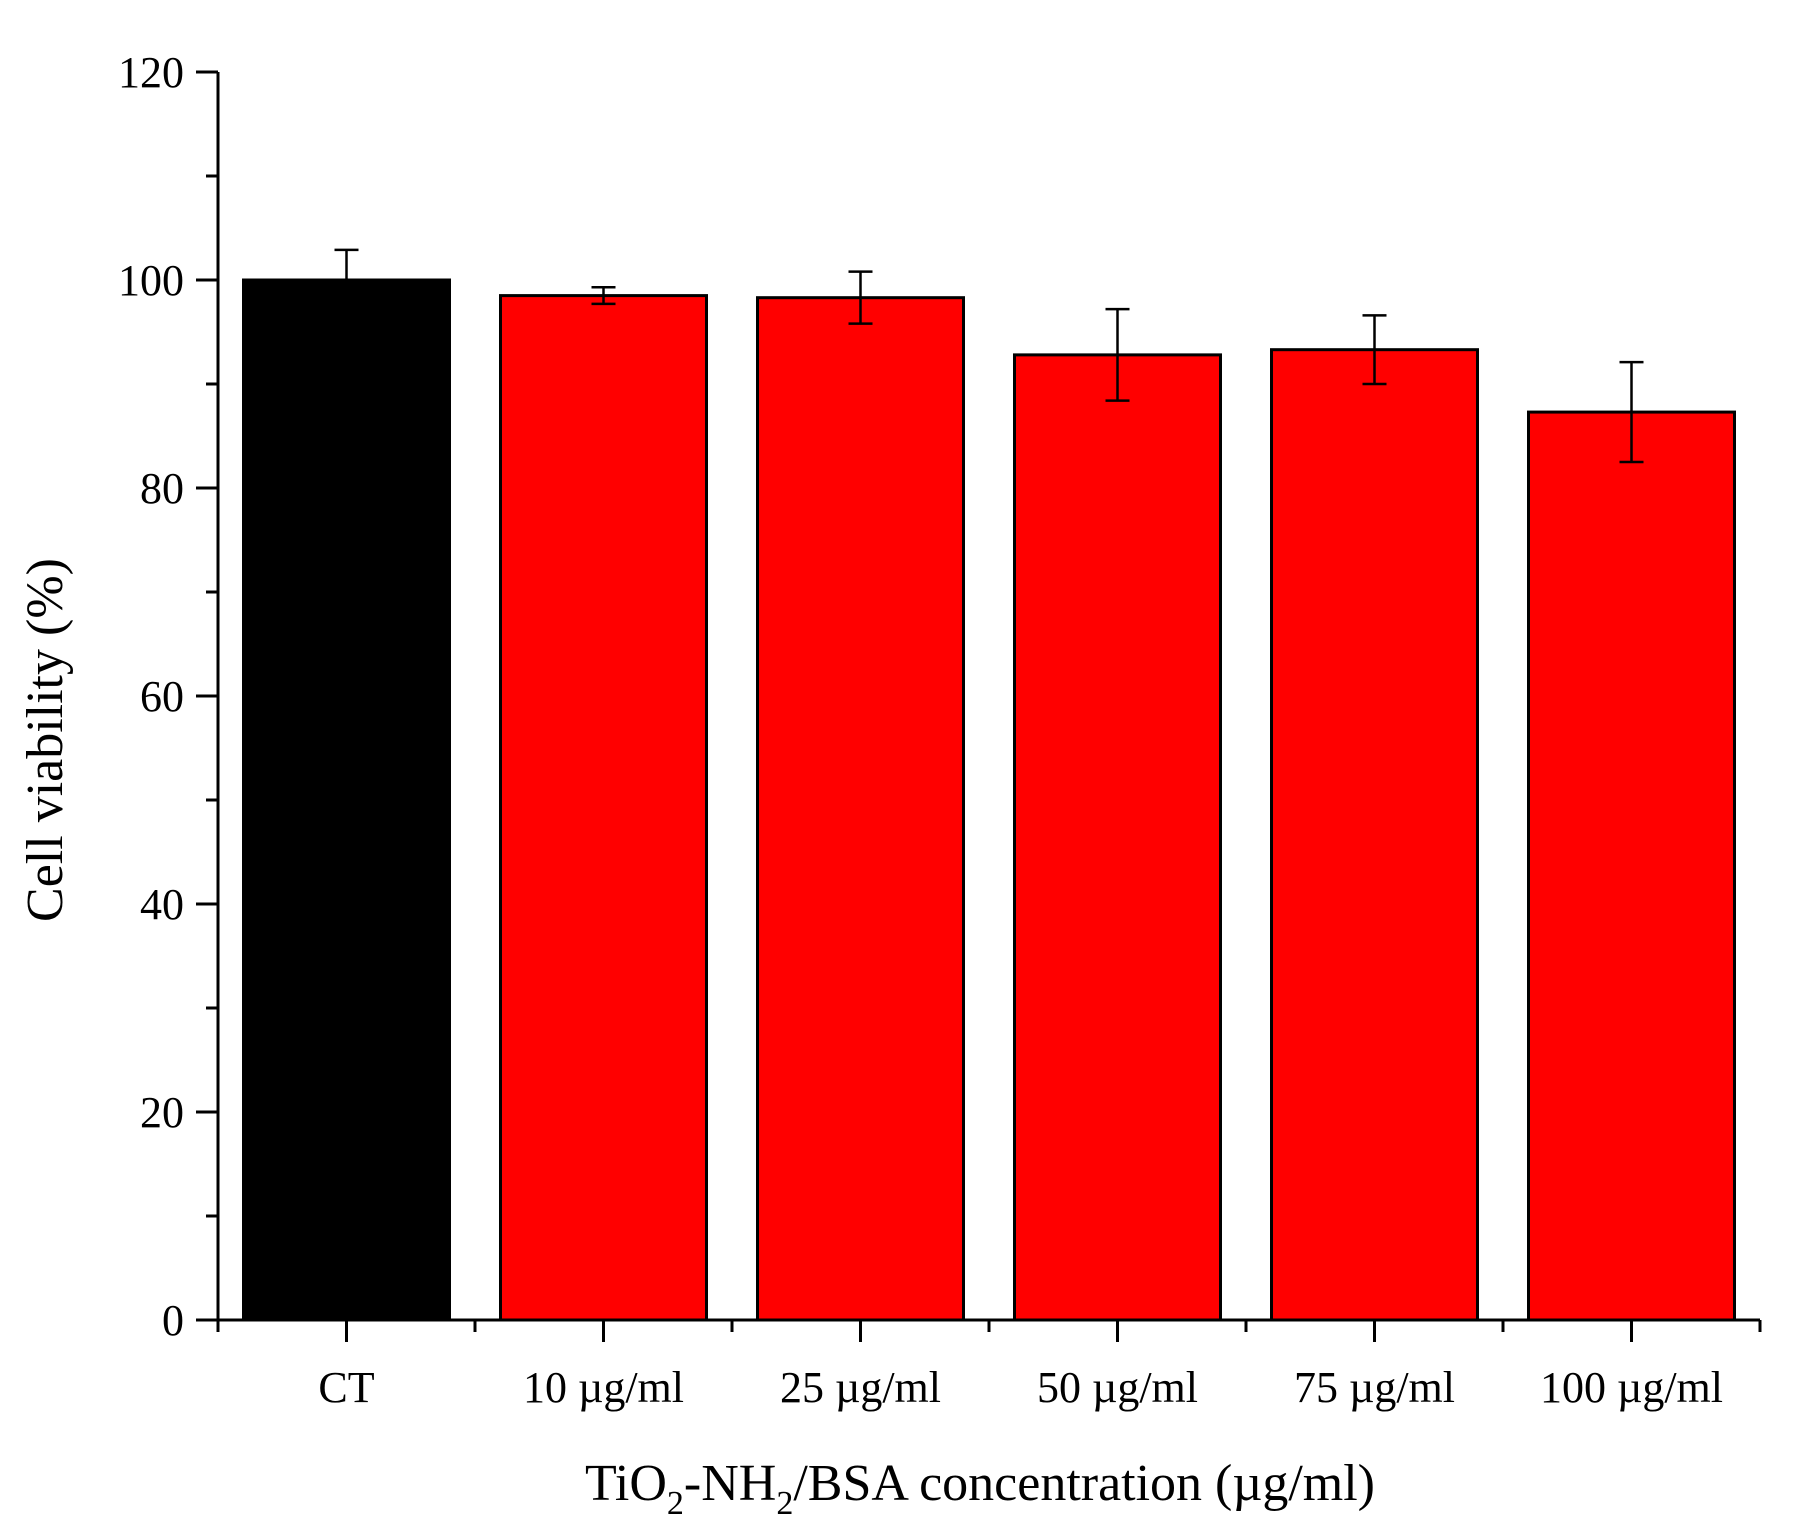  I want to click on y-tick-label: 80, so click(162, 488).